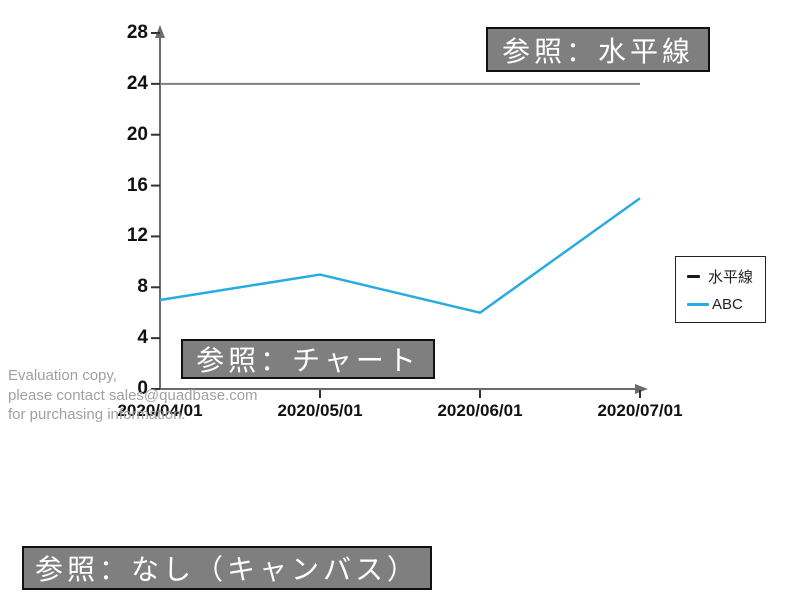  I want to click on horizontal-line-legend-marker, so click(693, 276).